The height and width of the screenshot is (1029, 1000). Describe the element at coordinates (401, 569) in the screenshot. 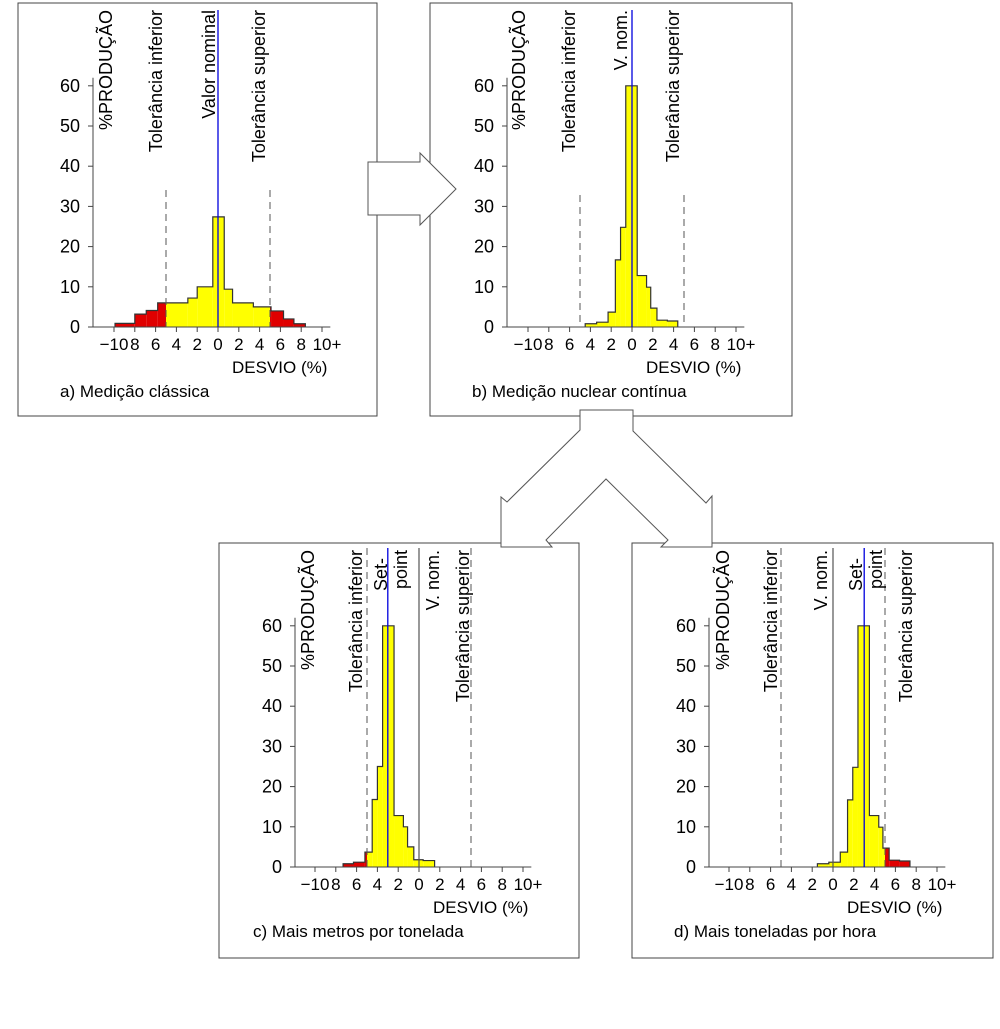

I see `setpoint-label: point` at that location.